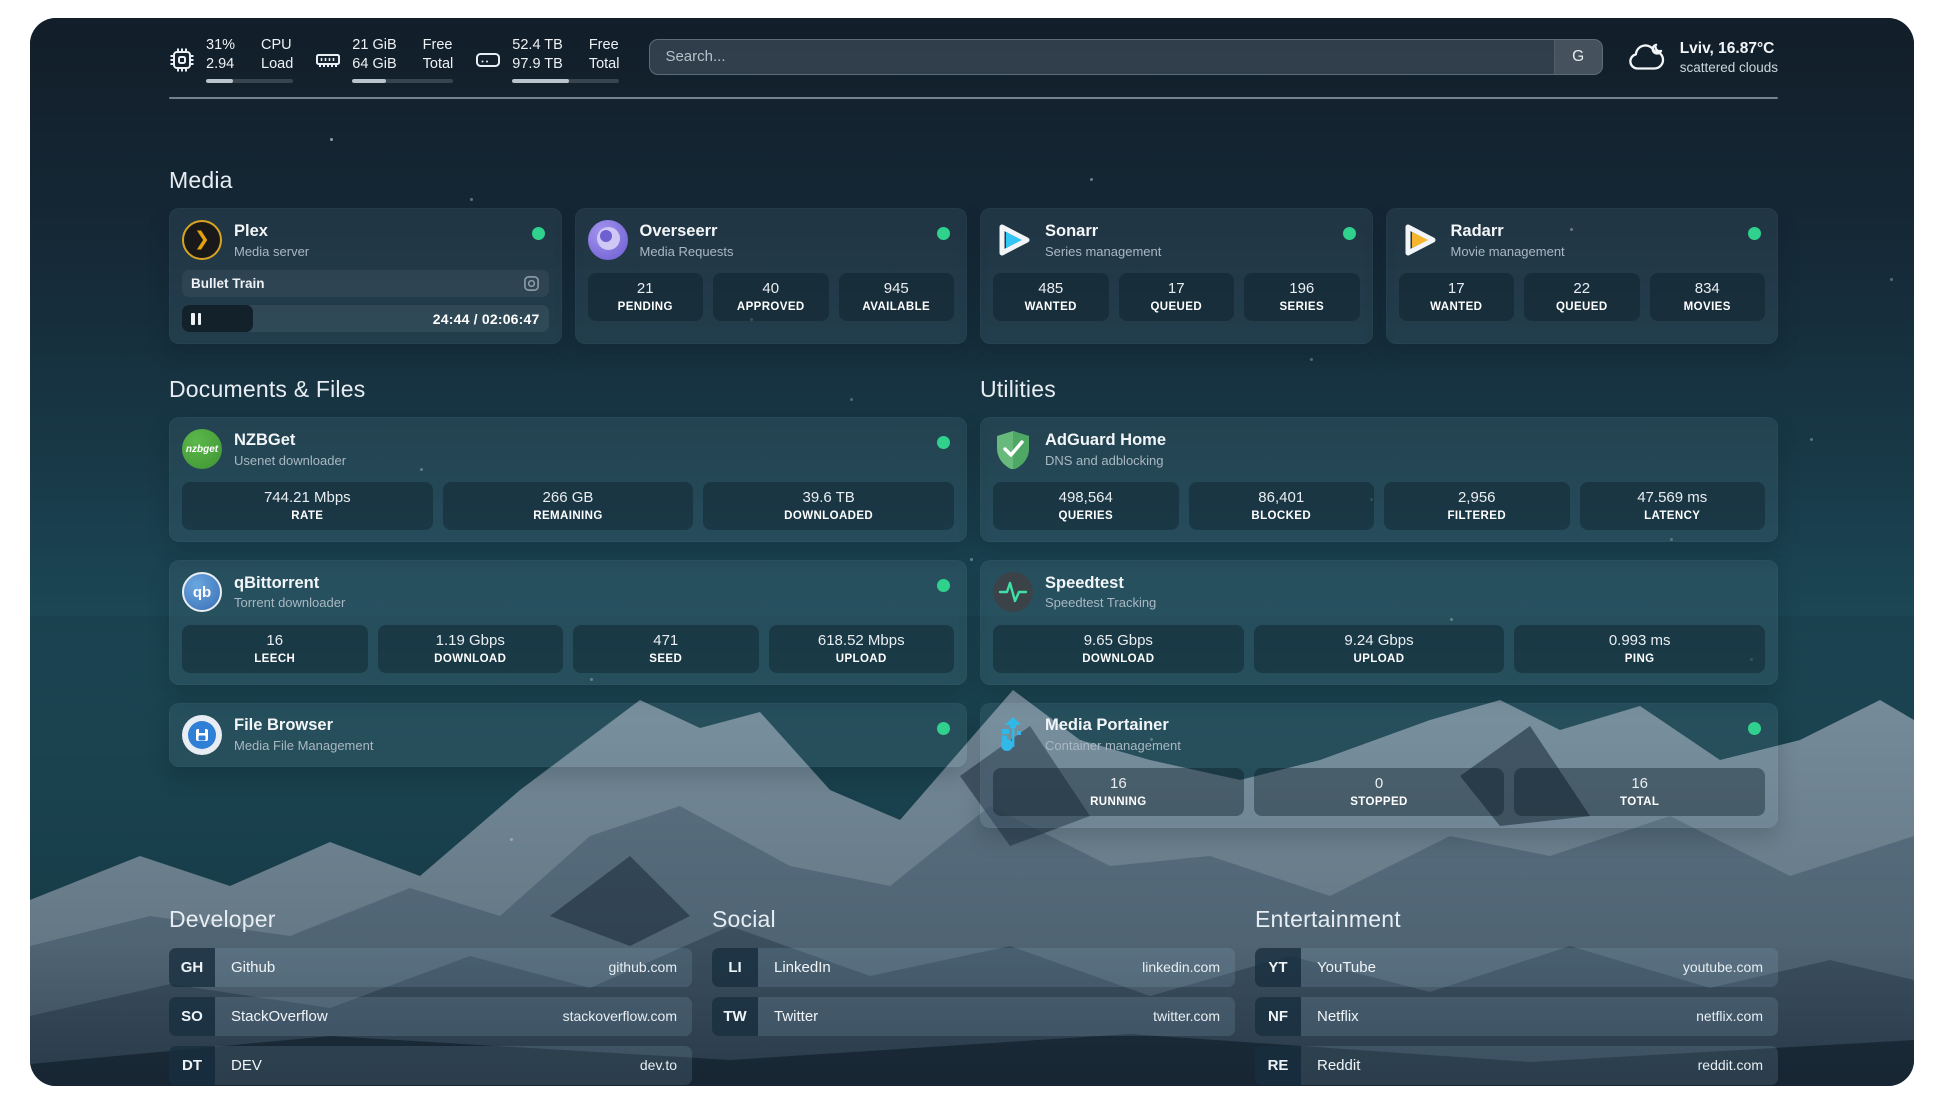  What do you see at coordinates (275, 640) in the screenshot?
I see `stat-value: 16` at bounding box center [275, 640].